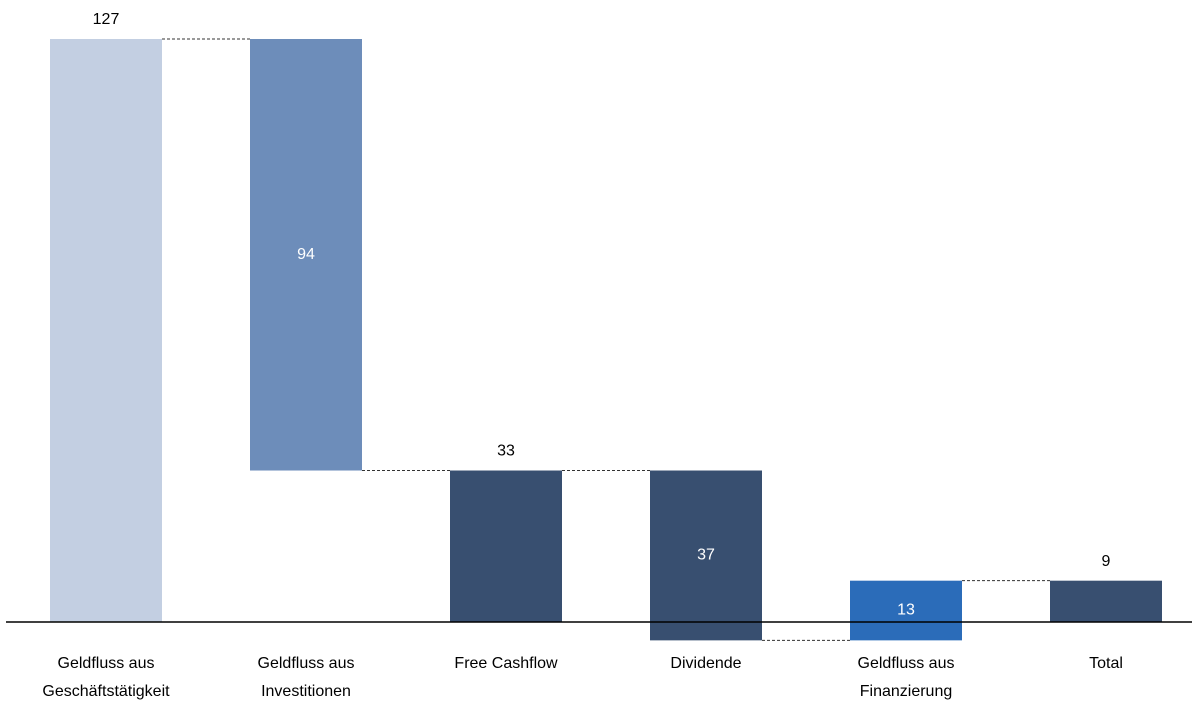 This screenshot has height=706, width=1192. Describe the element at coordinates (506, 663) in the screenshot. I see `x-tick-label: Free Cashflow` at that location.